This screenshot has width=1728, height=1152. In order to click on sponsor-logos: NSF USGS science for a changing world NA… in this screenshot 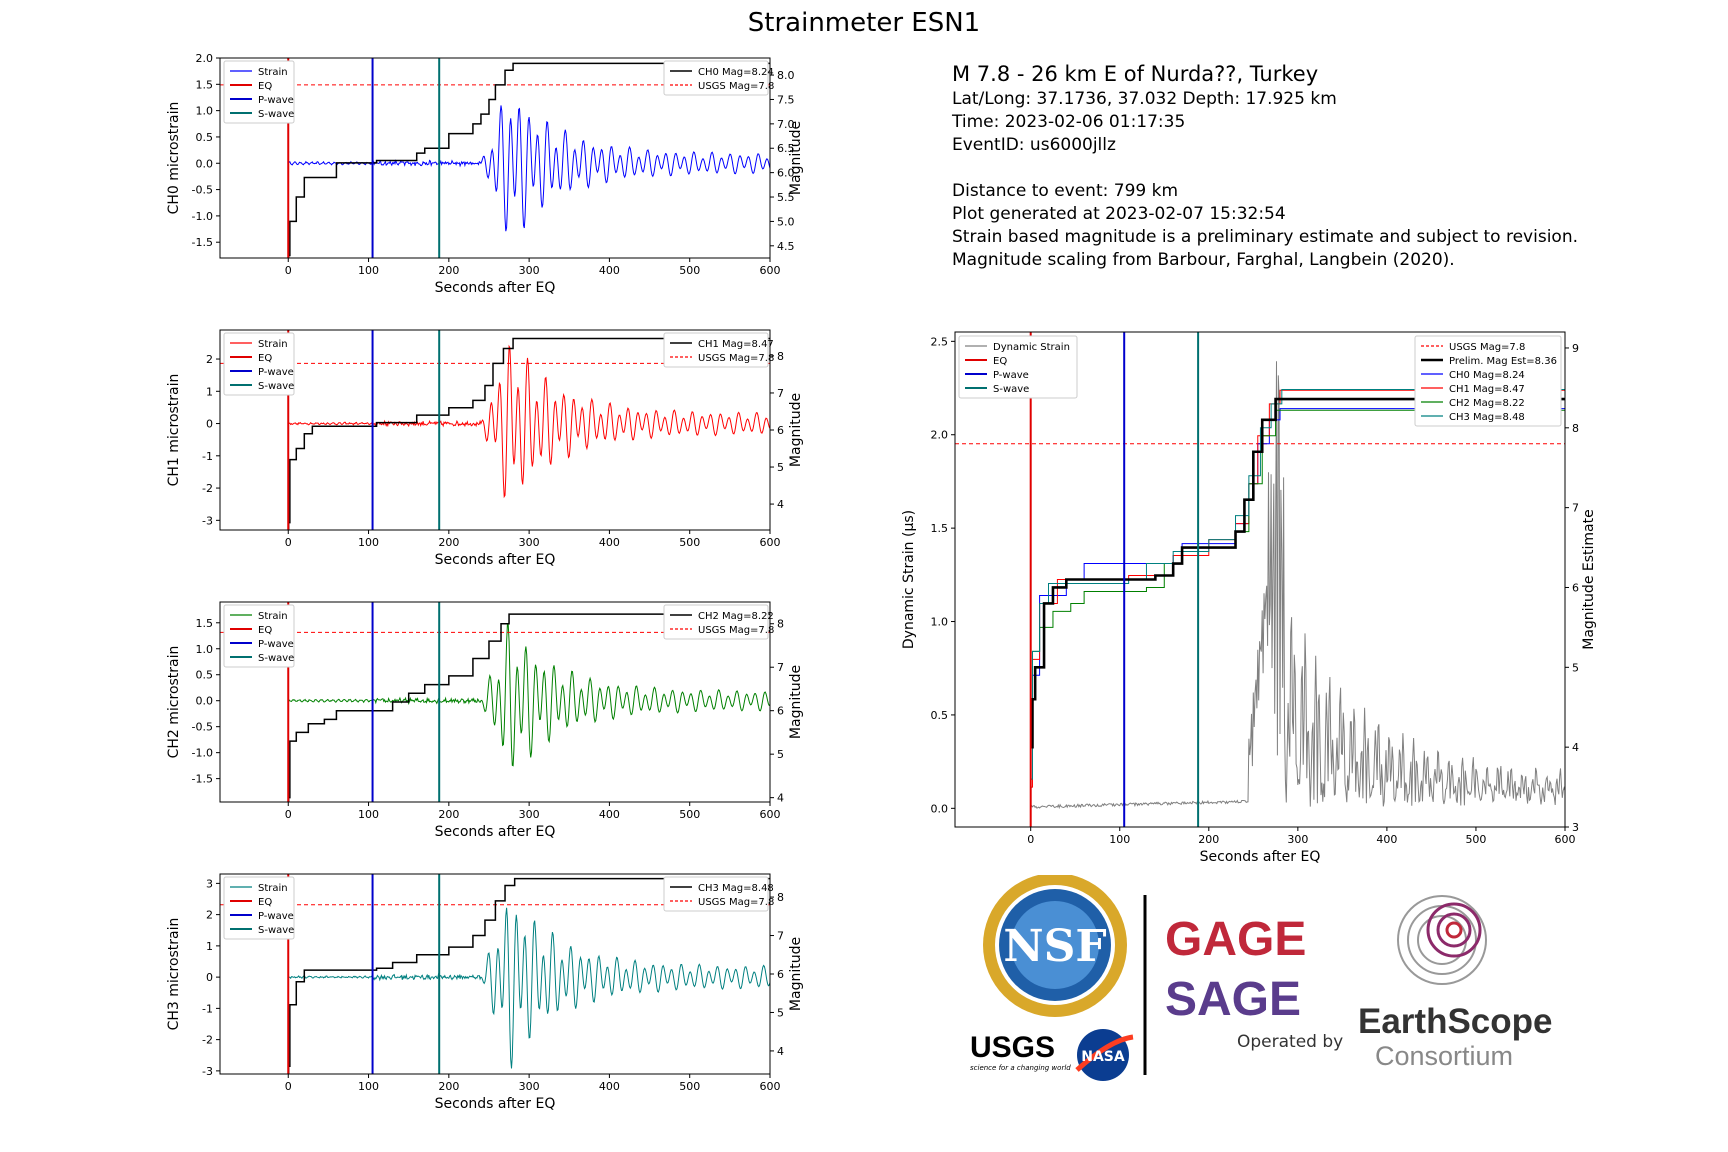, I will do `click(1261, 978)`.